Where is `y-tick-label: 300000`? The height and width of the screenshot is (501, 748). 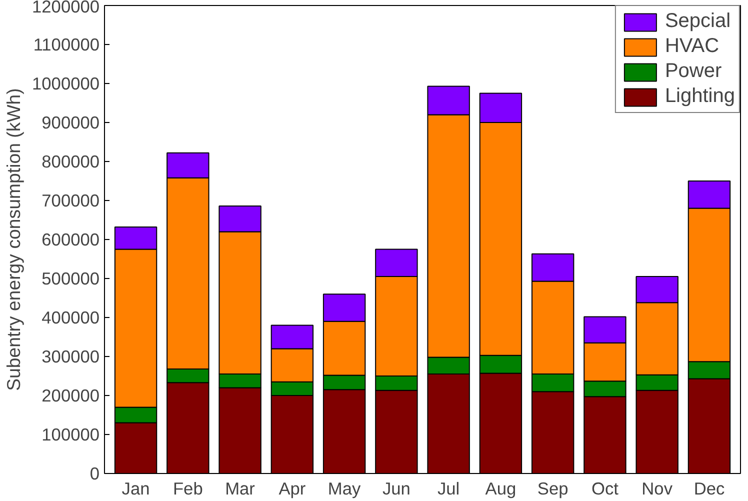 y-tick-label: 300000 is located at coordinates (71, 356).